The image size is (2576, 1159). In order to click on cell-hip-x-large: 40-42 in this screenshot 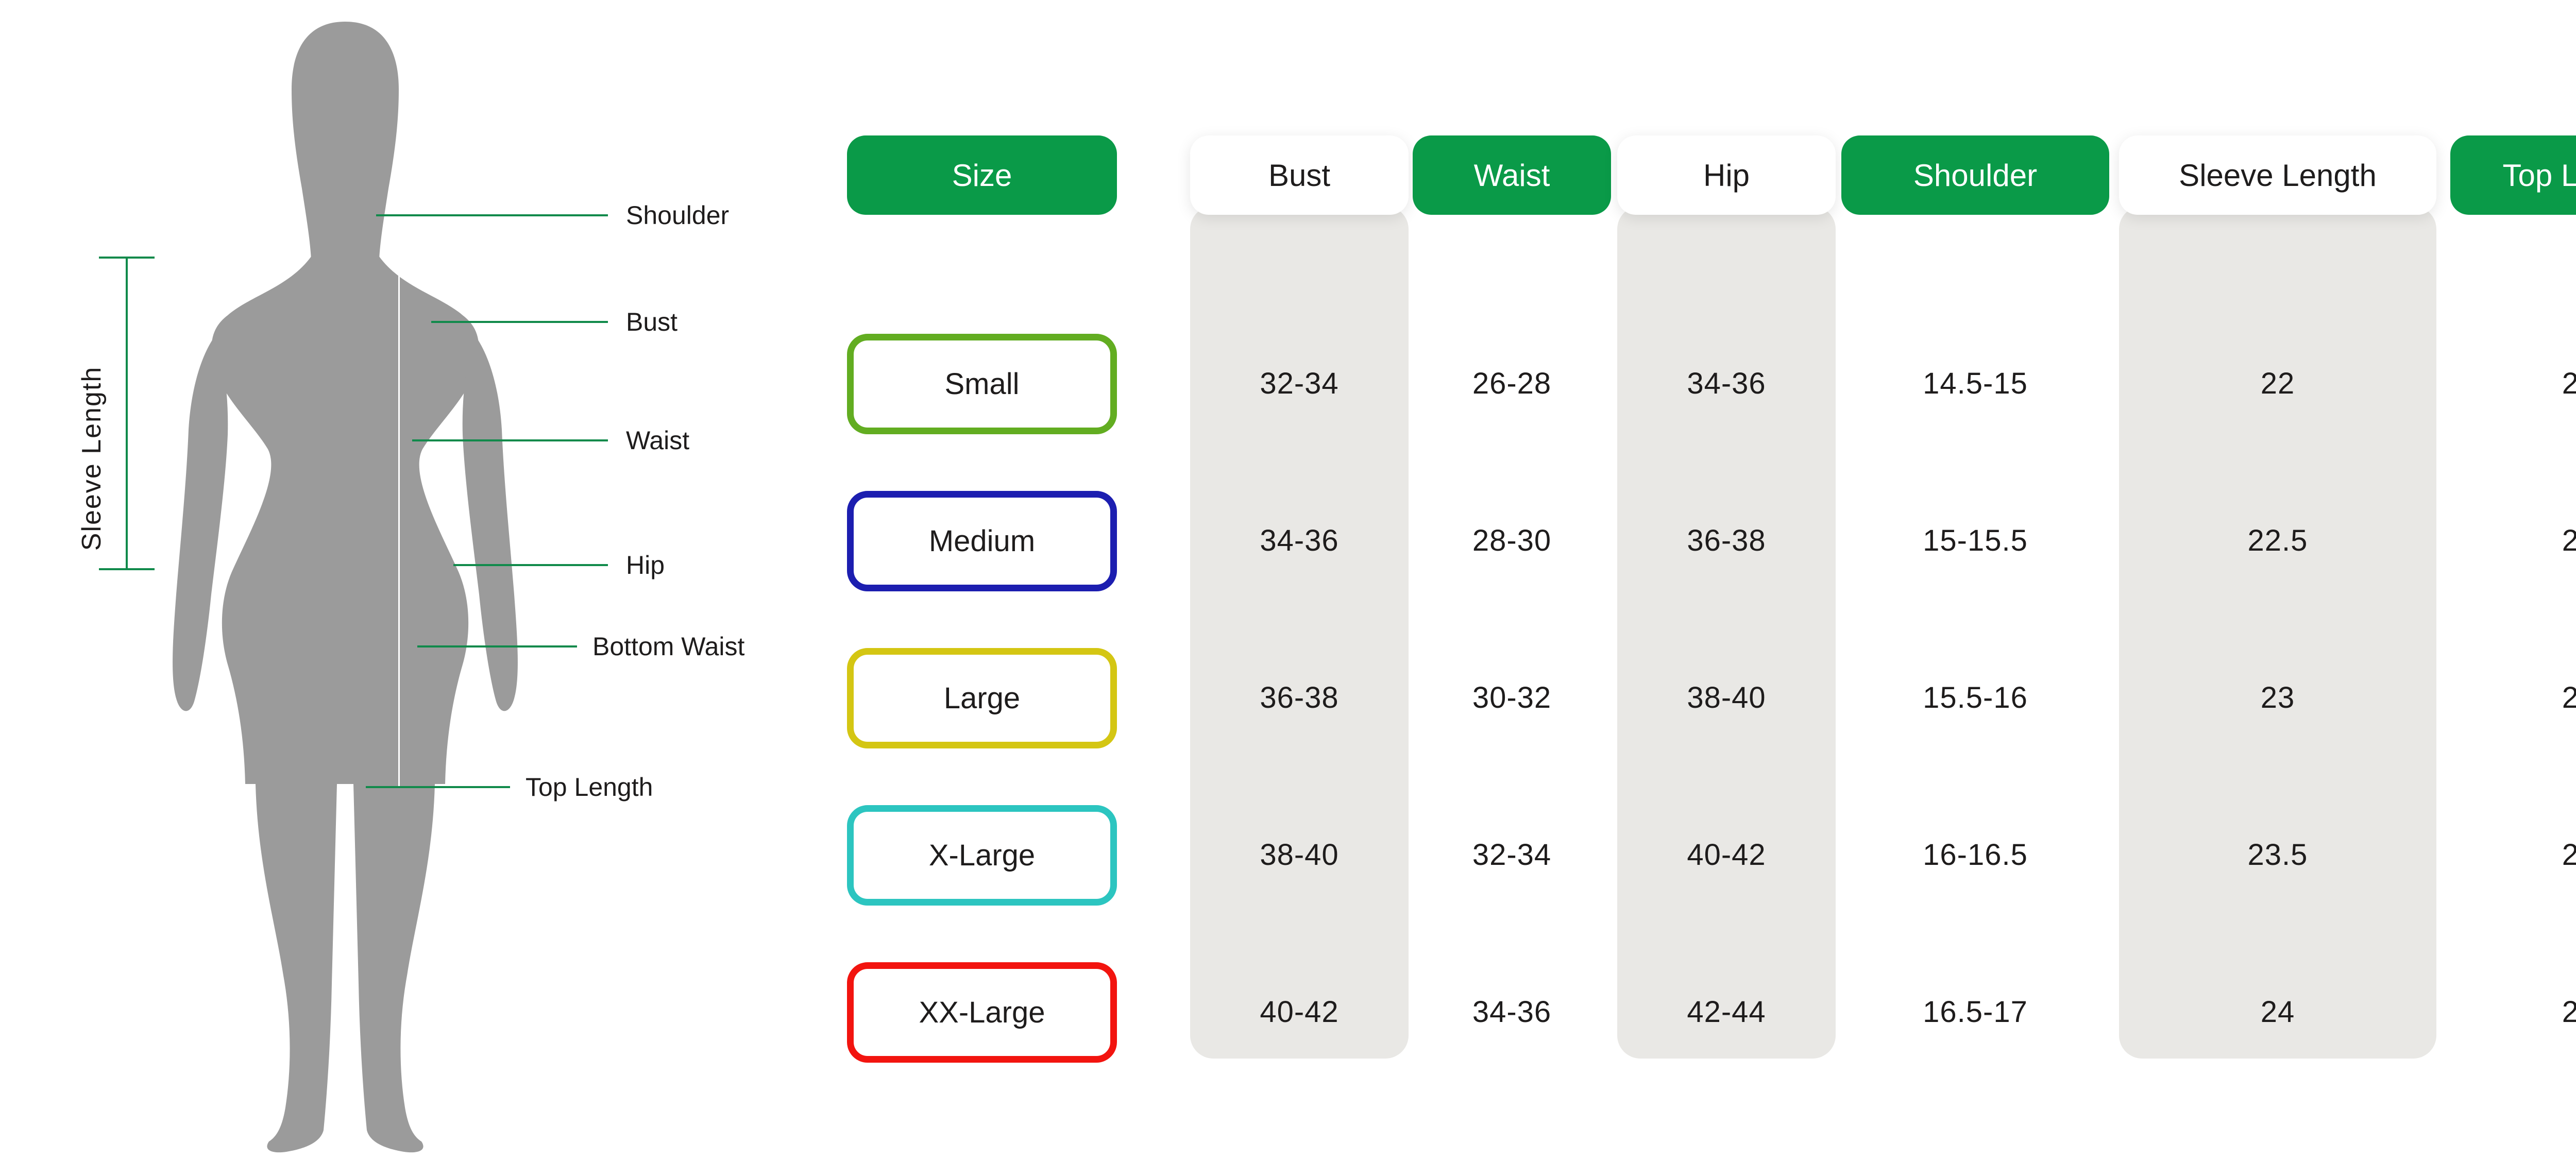, I will do `click(1726, 855)`.